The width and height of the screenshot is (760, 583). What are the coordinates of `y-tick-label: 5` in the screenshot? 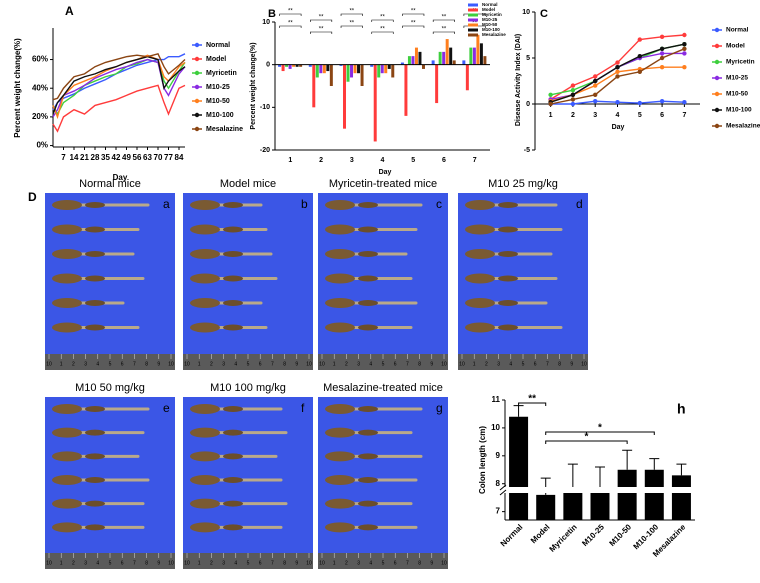 It's located at (528, 58).